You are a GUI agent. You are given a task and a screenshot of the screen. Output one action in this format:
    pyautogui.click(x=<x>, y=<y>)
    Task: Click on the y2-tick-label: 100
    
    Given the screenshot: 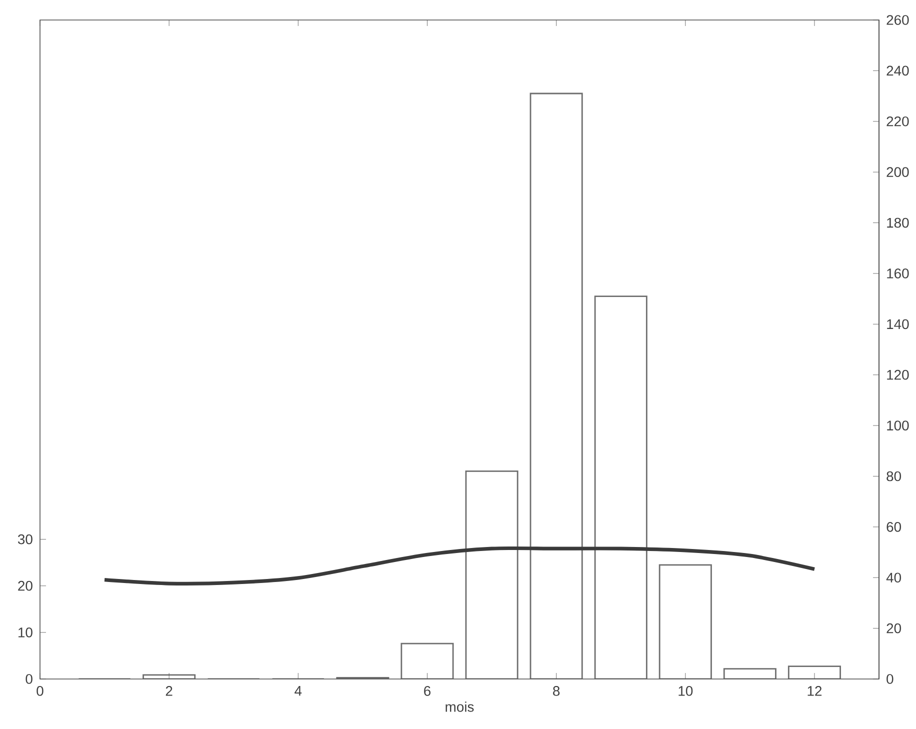 What is the action you would take?
    pyautogui.click(x=898, y=425)
    